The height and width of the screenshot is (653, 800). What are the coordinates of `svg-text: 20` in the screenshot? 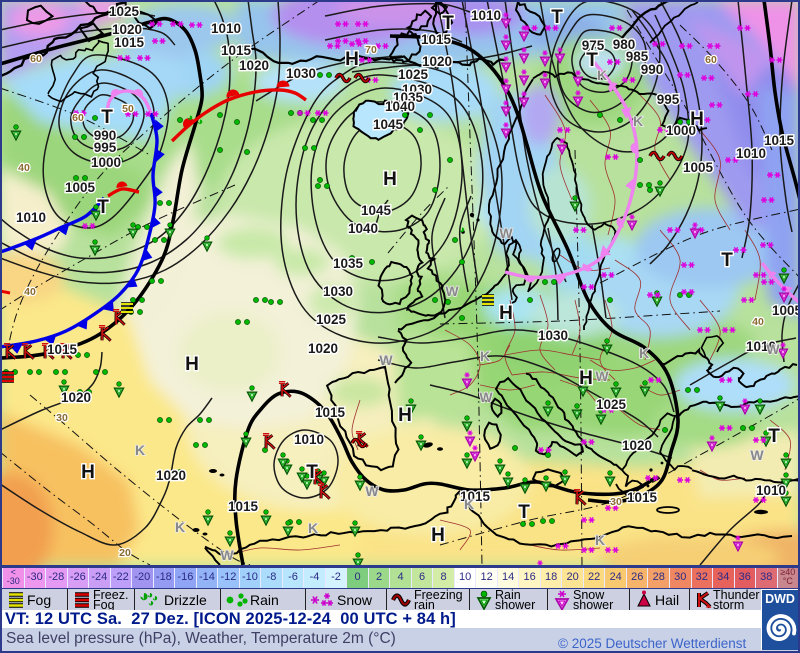 It's located at (125, 553).